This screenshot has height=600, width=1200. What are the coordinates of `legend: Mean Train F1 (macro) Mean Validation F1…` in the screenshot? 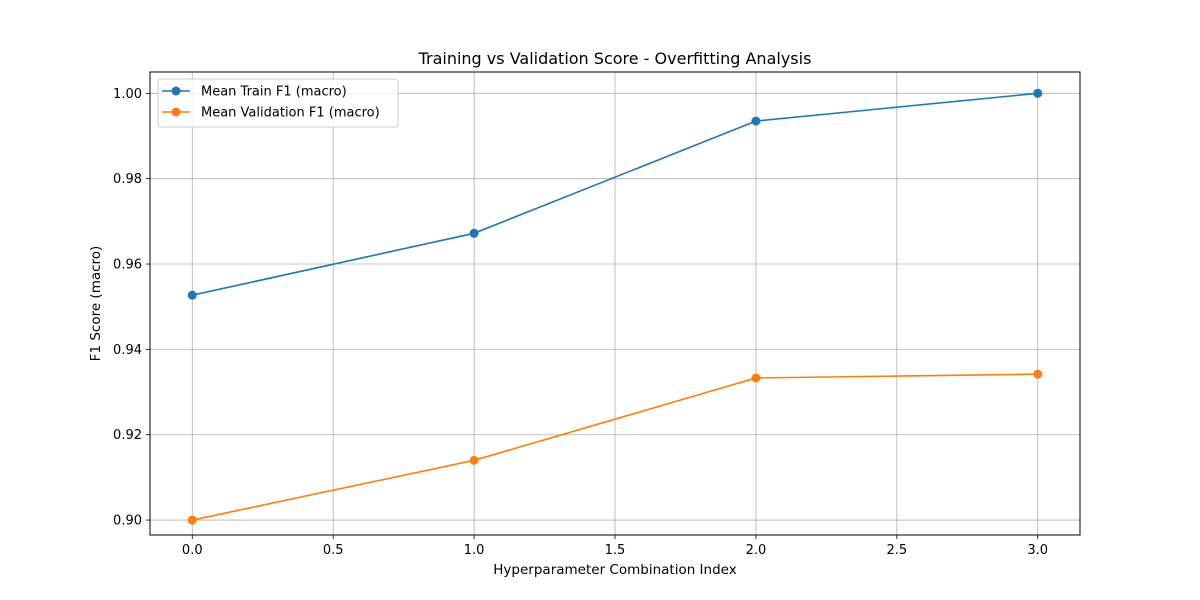 It's located at (278, 103).